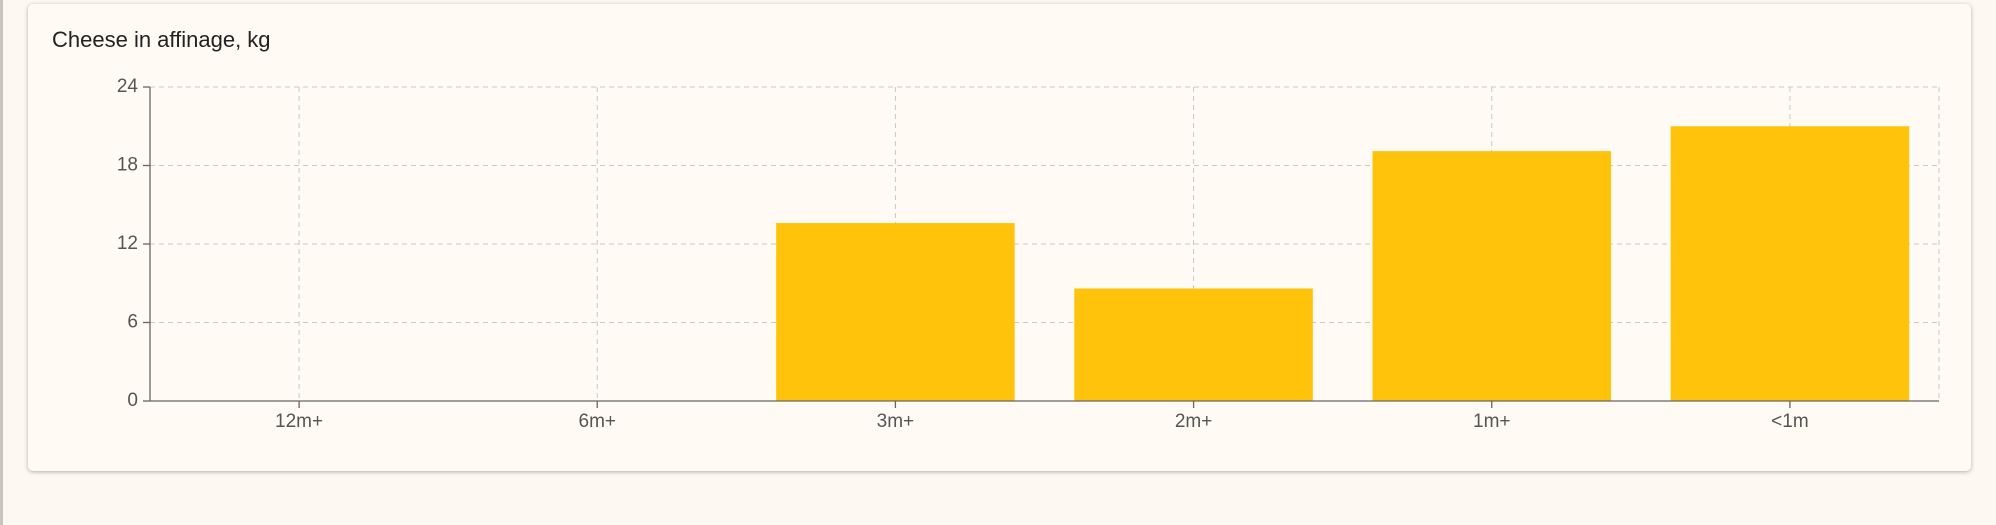 This screenshot has height=525, width=1996. Describe the element at coordinates (132, 322) in the screenshot. I see `y-tick-label: 6` at that location.